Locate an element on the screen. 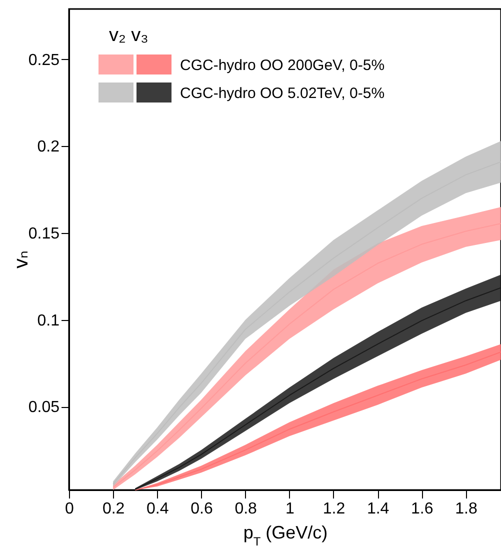  y-axis-title: vₙ is located at coordinates (21, 259).